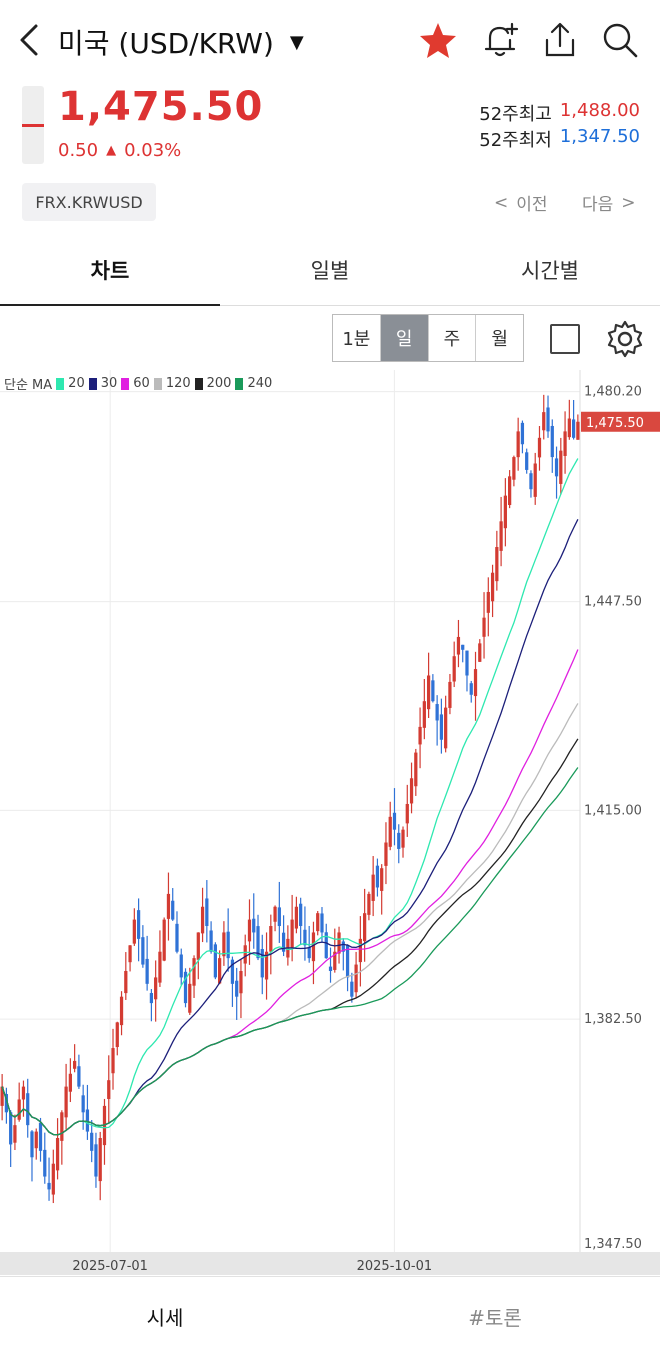  Describe the element at coordinates (599, 110) in the screenshot. I see `week52-high-value: 1,488.00` at that location.